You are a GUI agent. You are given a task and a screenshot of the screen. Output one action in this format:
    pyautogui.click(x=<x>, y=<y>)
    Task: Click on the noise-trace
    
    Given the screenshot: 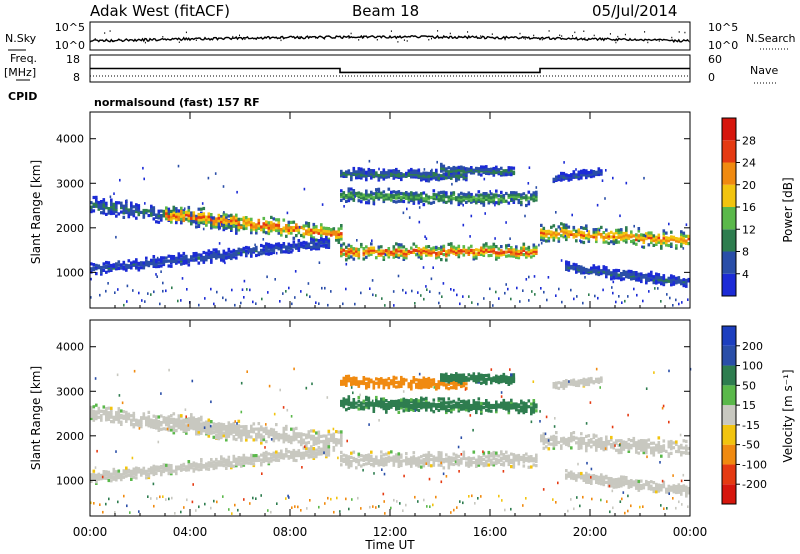 What is the action you would take?
    pyautogui.click(x=390, y=37)
    